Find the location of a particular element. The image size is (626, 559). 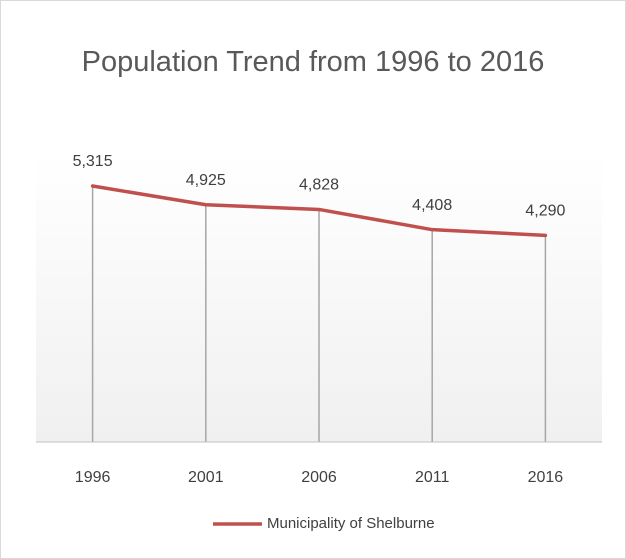

x-tick-label: 2016 is located at coordinates (546, 477).